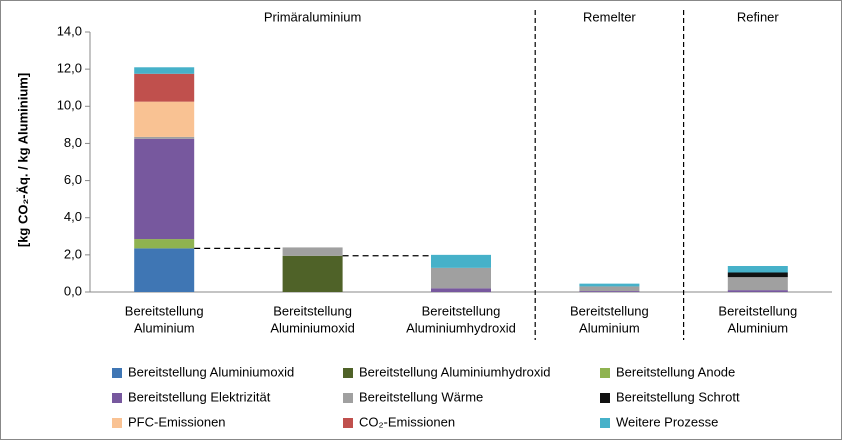  Describe the element at coordinates (407, 421) in the screenshot. I see `legend-label: CO₂-Emissionen` at that location.